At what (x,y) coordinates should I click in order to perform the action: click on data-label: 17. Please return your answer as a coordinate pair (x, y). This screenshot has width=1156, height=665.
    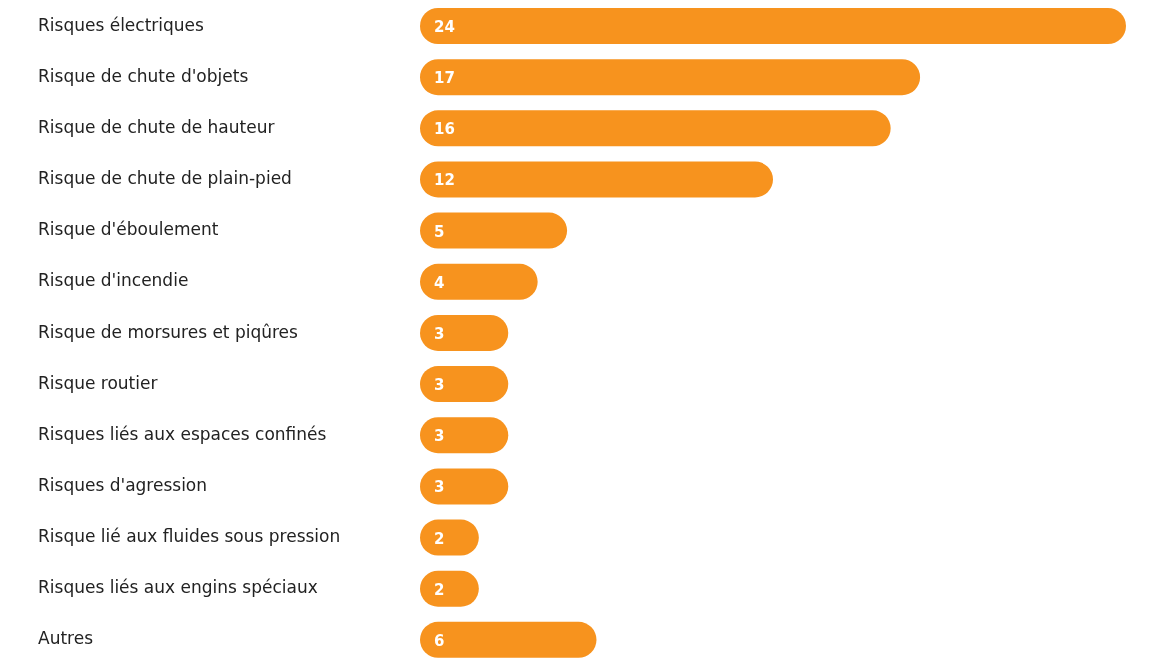
    Looking at the image, I should click on (444, 78).